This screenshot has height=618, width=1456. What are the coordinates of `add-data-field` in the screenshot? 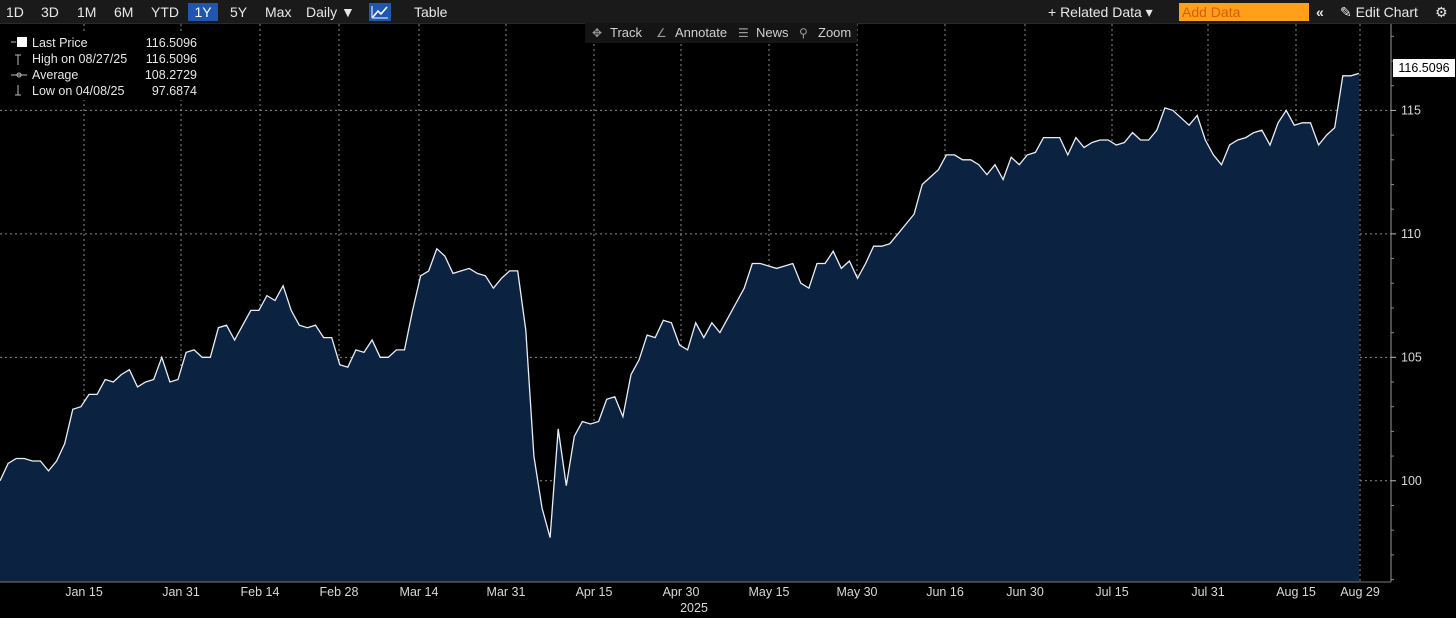 It's located at (1244, 12).